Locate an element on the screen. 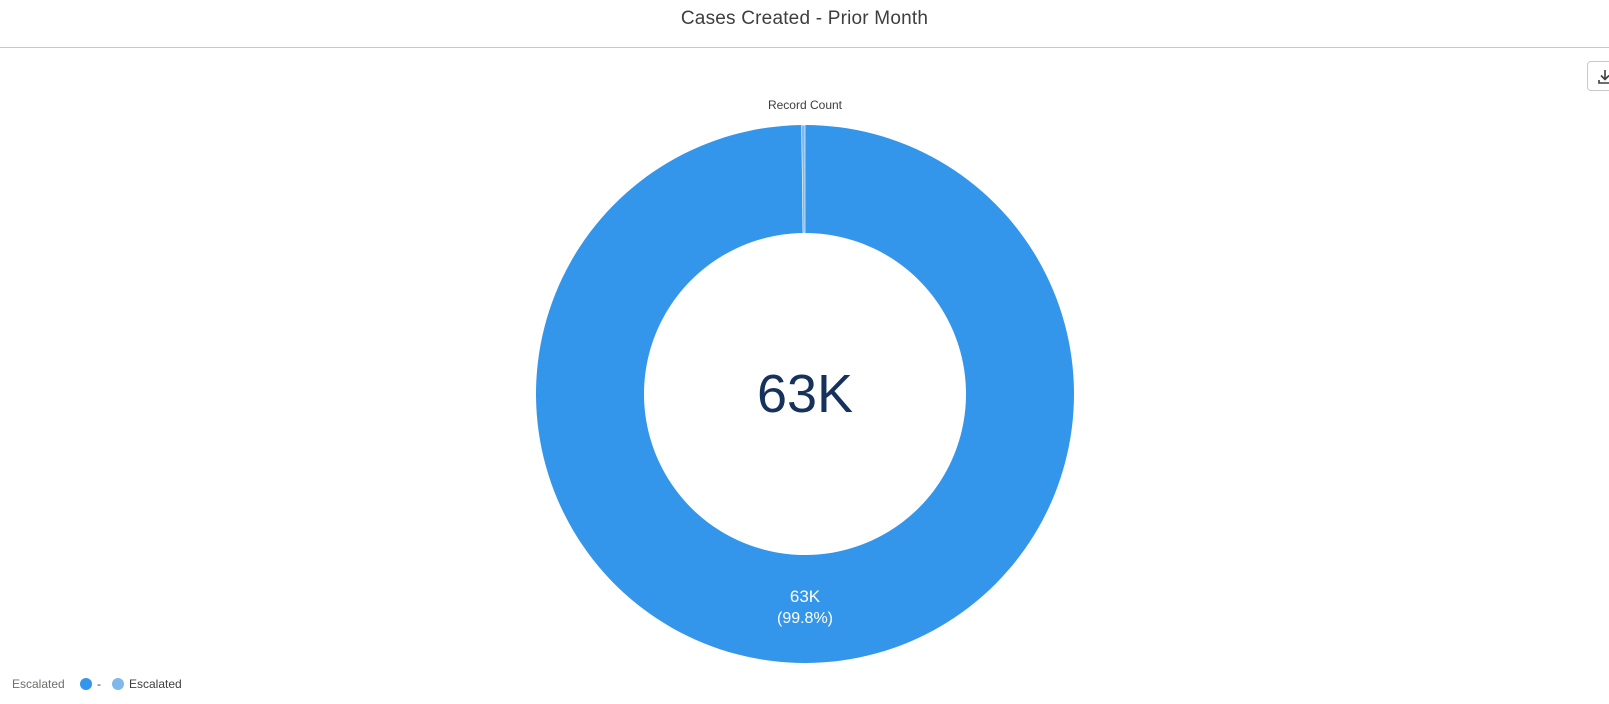  legend-item-escalated: Escalated is located at coordinates (147, 684).